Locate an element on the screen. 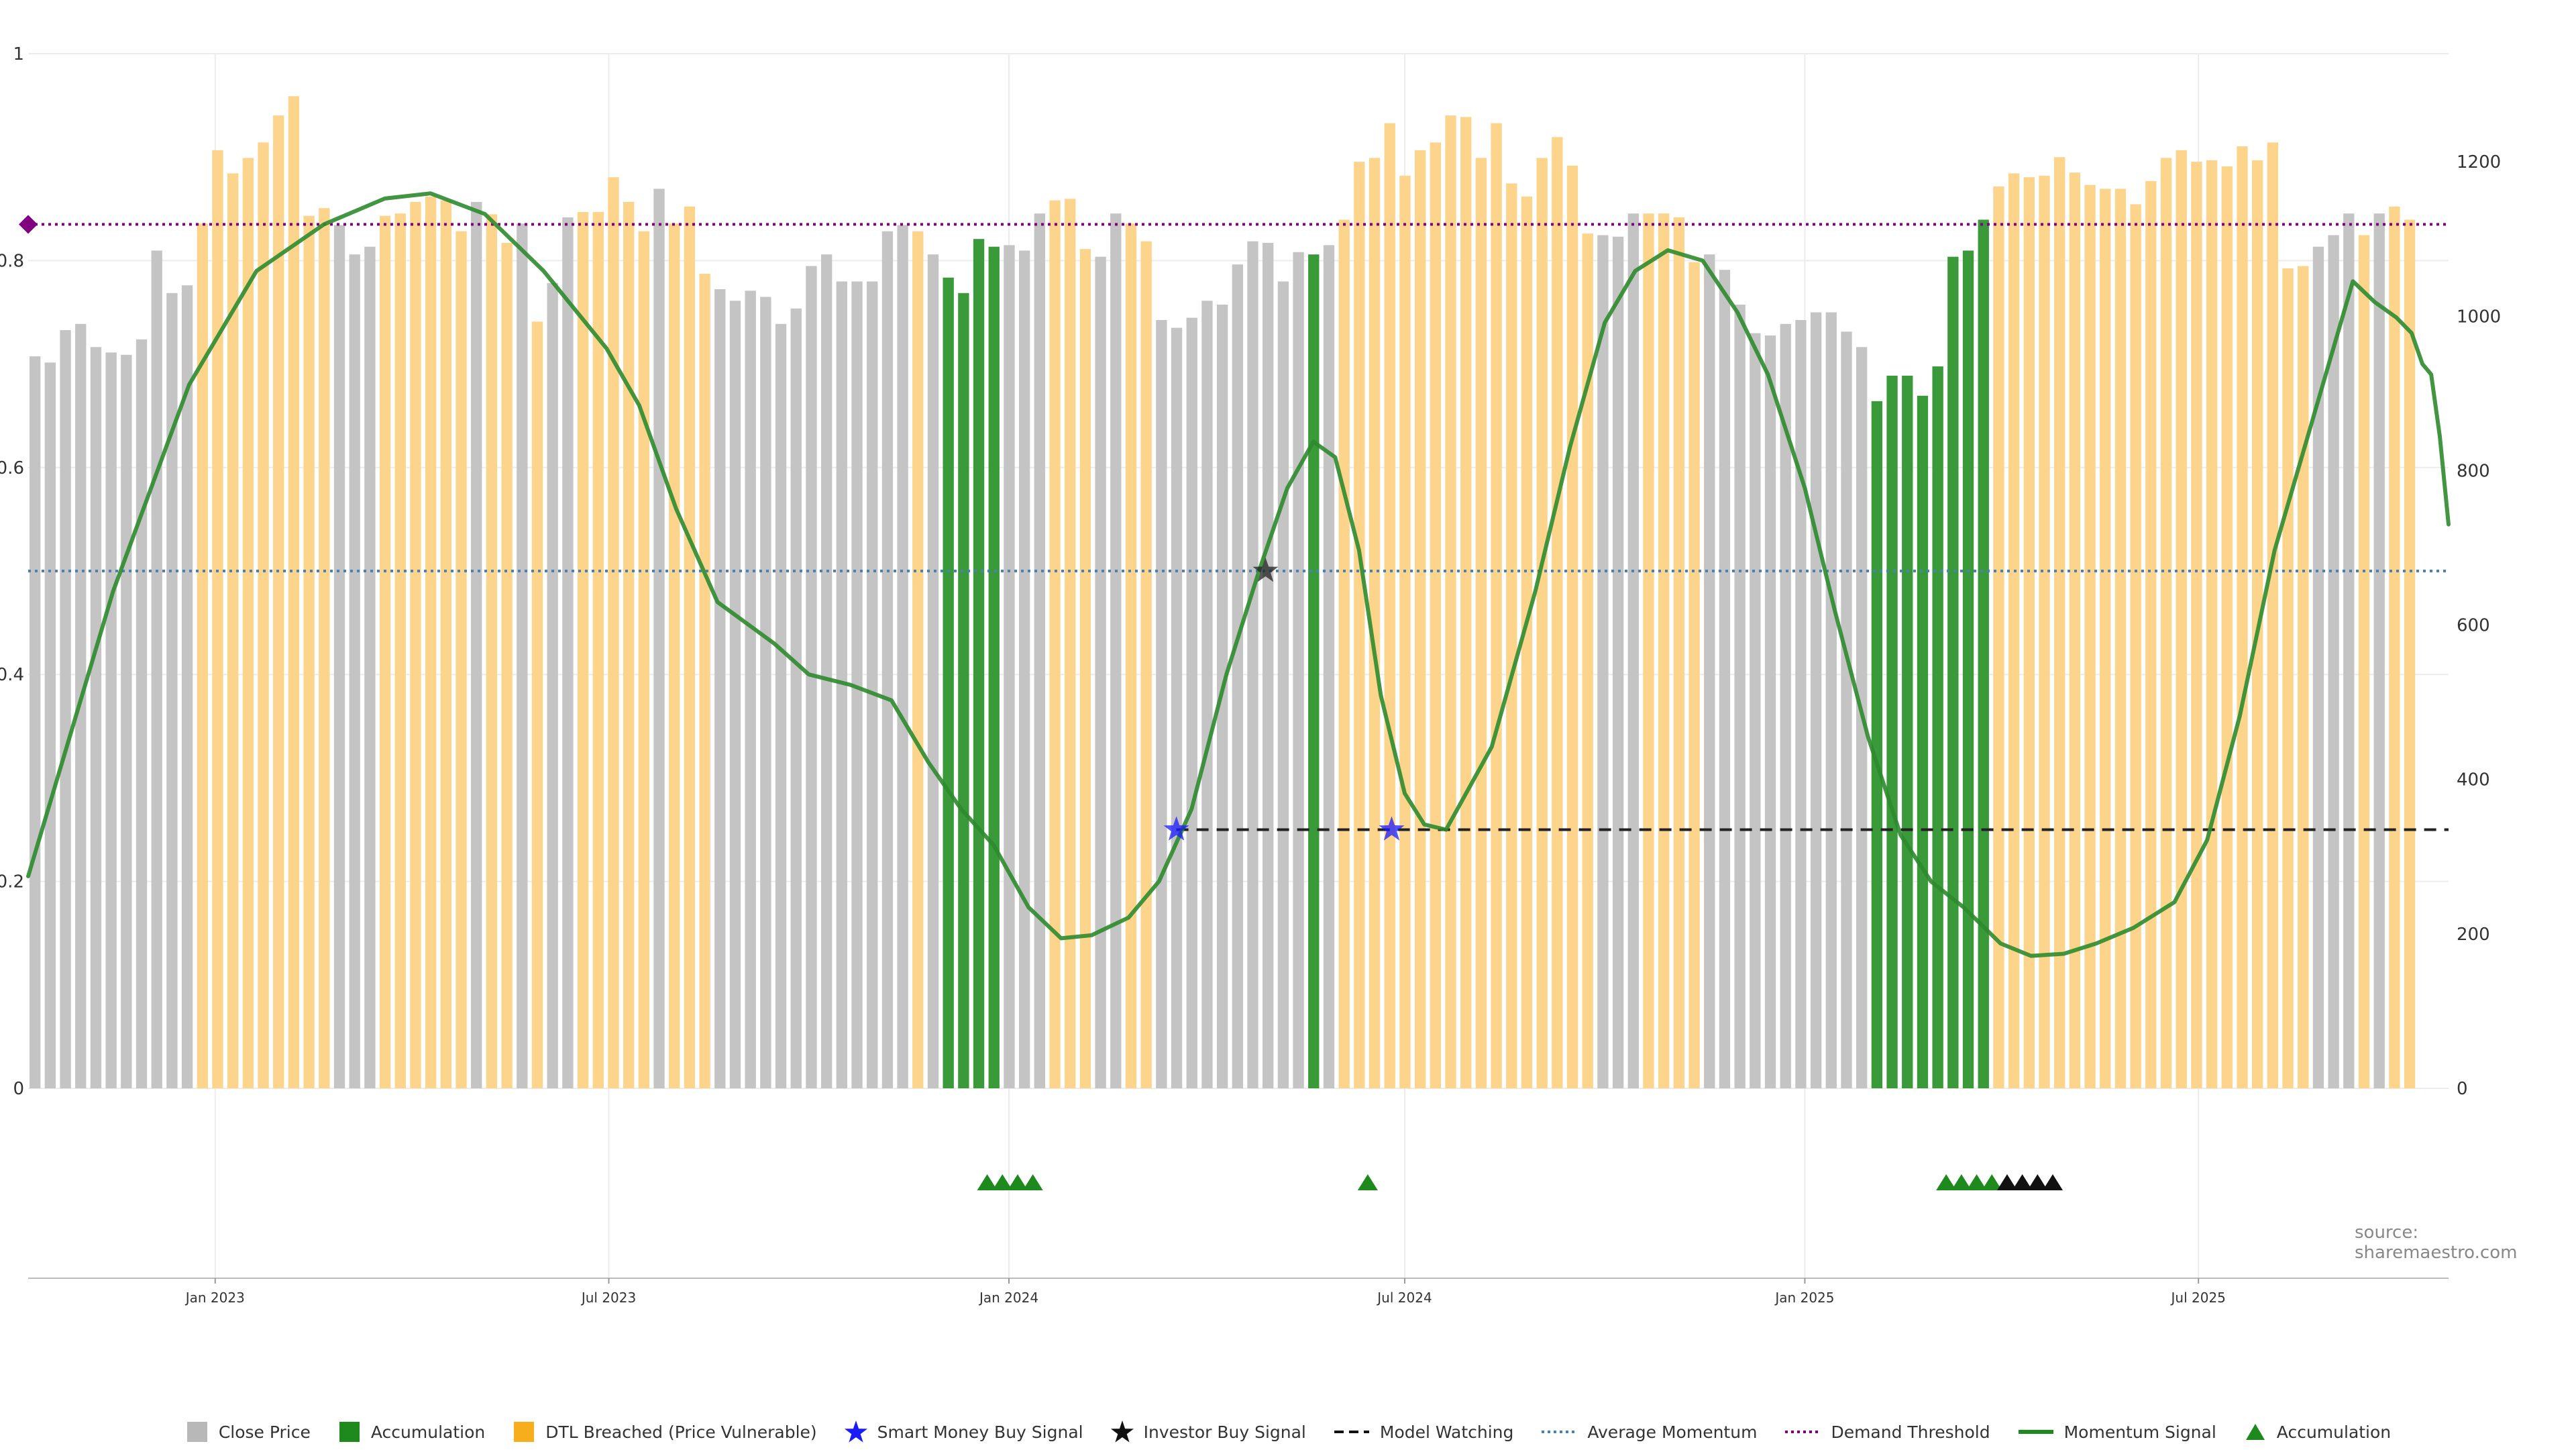 The width and height of the screenshot is (2576, 1452). left-tick-label: 1 is located at coordinates (18, 54).